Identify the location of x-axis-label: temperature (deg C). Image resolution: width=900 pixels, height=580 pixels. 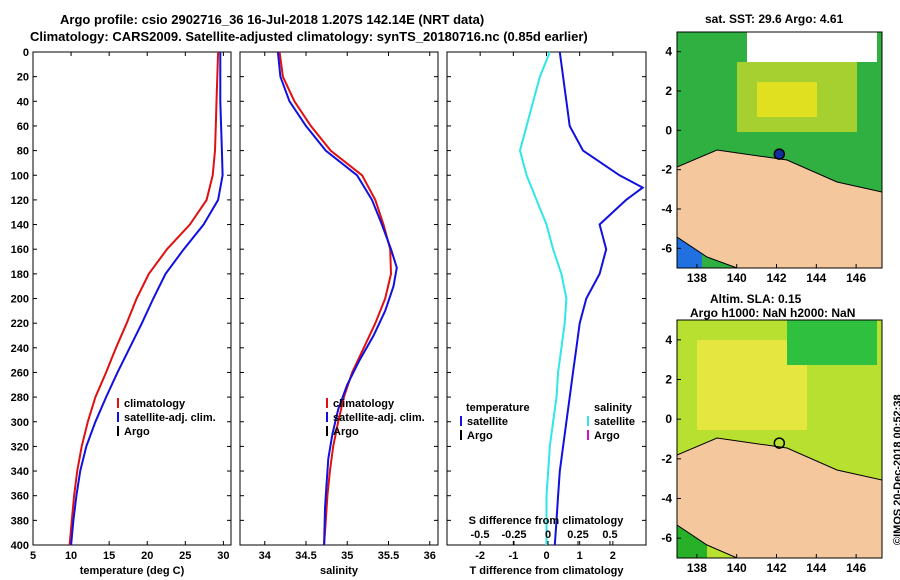
(132, 571).